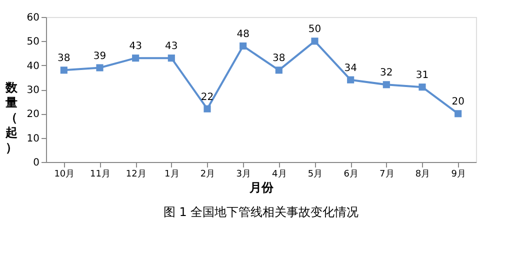  Describe the element at coordinates (33, 18) in the screenshot. I see `y-tick-label: 60` at that location.